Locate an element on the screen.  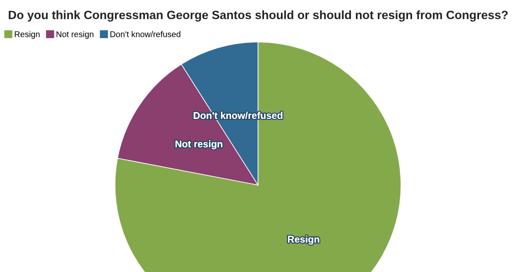
slice-label: Resign is located at coordinates (304, 240).